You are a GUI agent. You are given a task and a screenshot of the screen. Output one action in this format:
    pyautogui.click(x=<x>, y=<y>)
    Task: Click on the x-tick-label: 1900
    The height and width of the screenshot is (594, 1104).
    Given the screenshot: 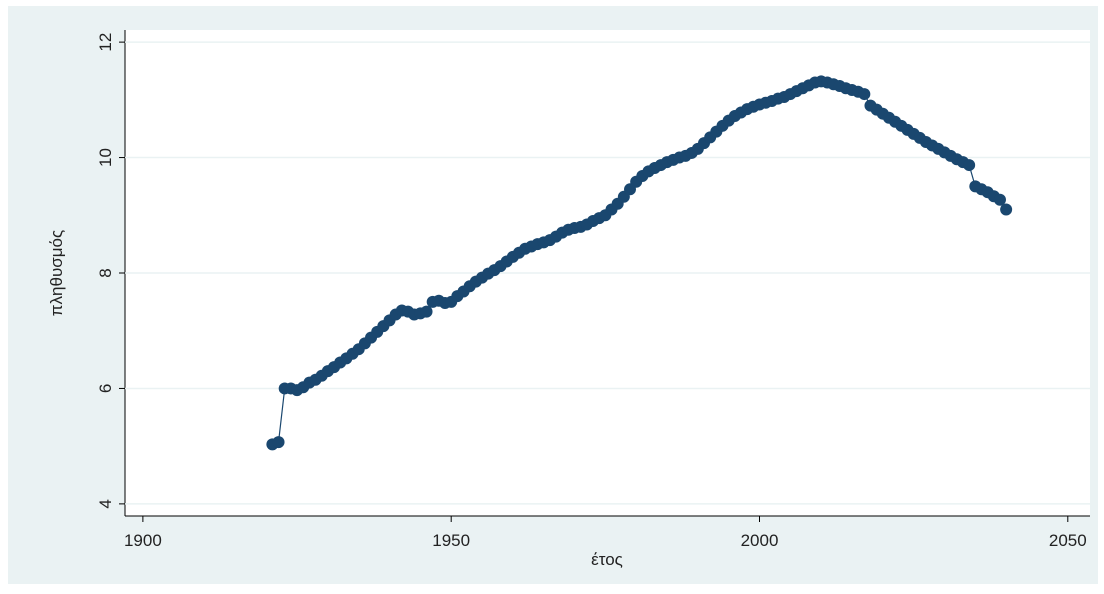 What is the action you would take?
    pyautogui.click(x=143, y=540)
    